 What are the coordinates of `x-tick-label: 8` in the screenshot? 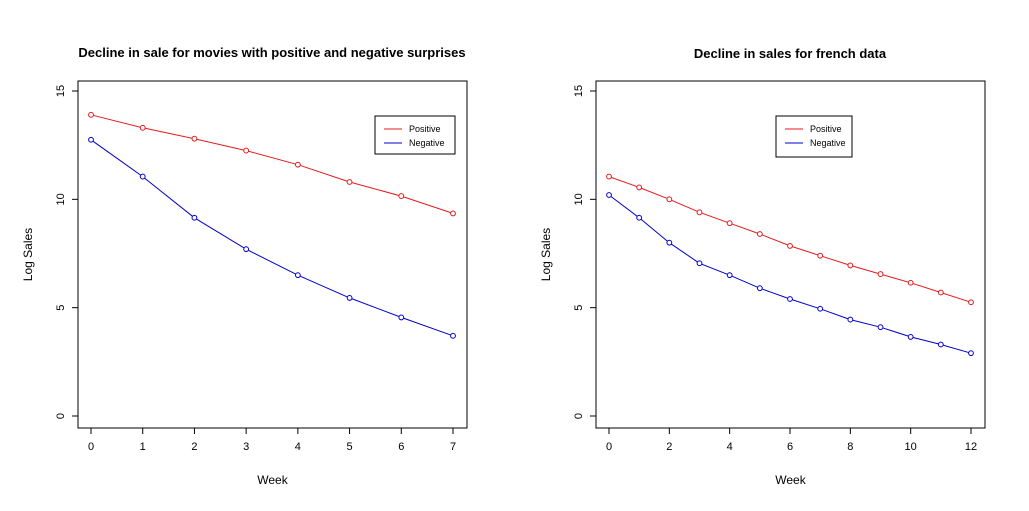 It's located at (850, 447).